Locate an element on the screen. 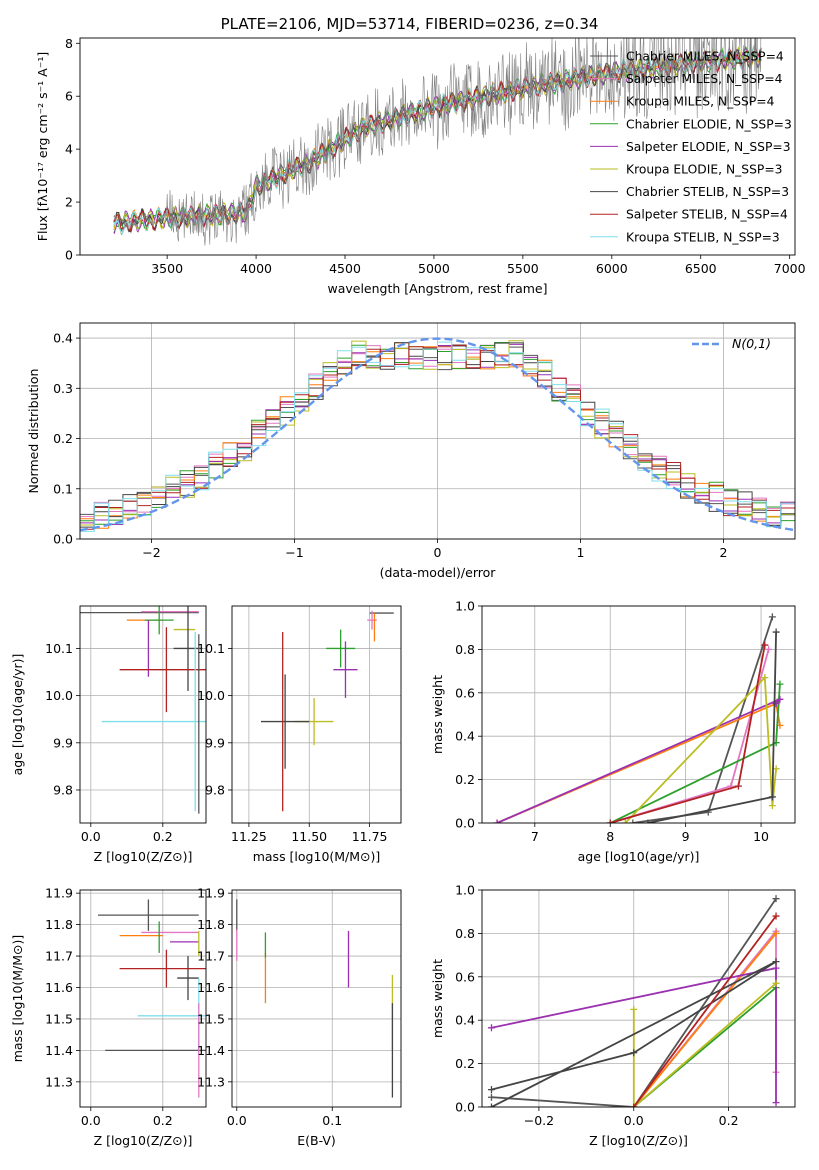 Image resolution: width=819 pixels, height=1170 pixels. x-tick-label: 11.25 is located at coordinates (249, 836).